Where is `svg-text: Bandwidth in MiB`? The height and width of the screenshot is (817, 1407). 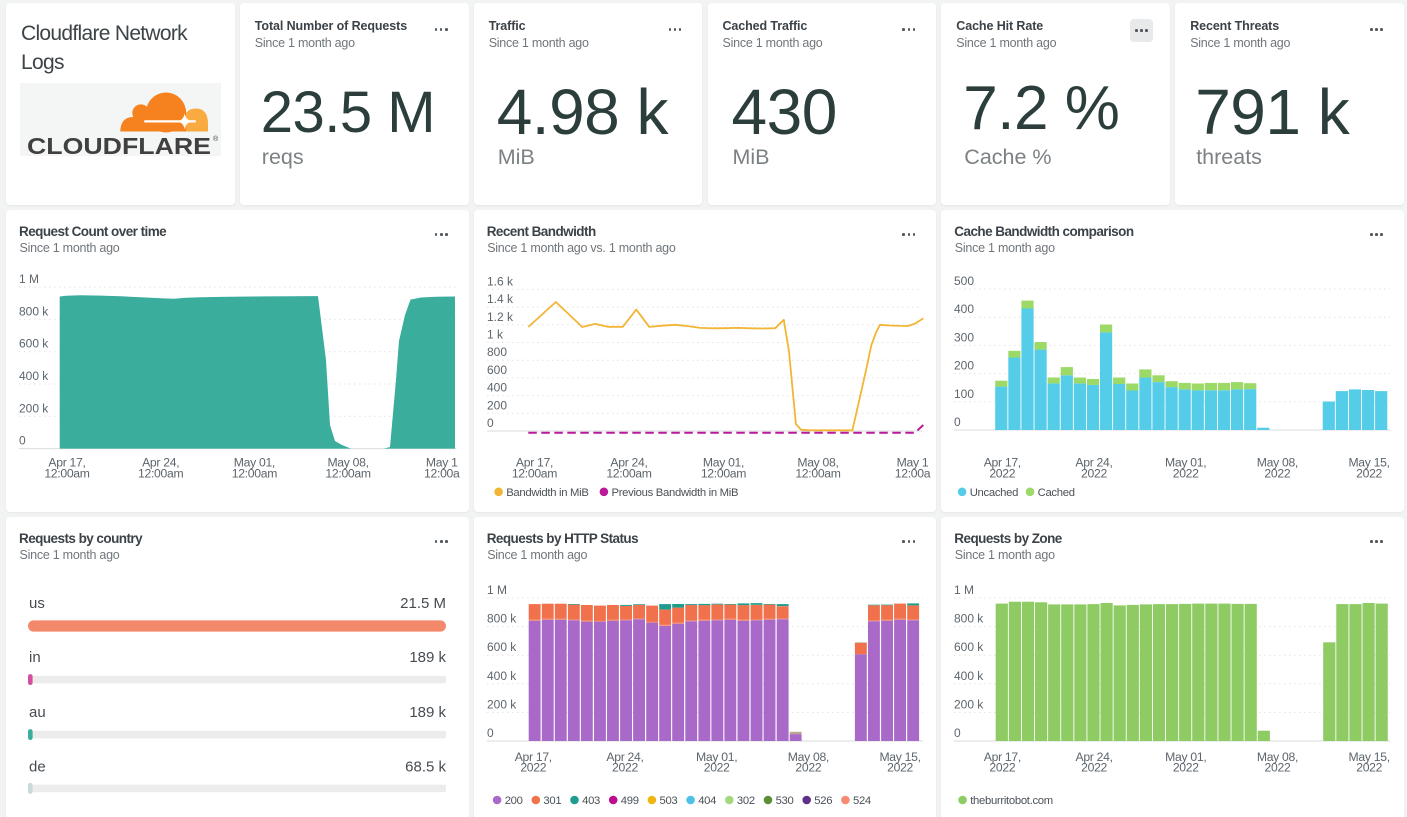
svg-text: Bandwidth in MiB is located at coordinates (547, 493).